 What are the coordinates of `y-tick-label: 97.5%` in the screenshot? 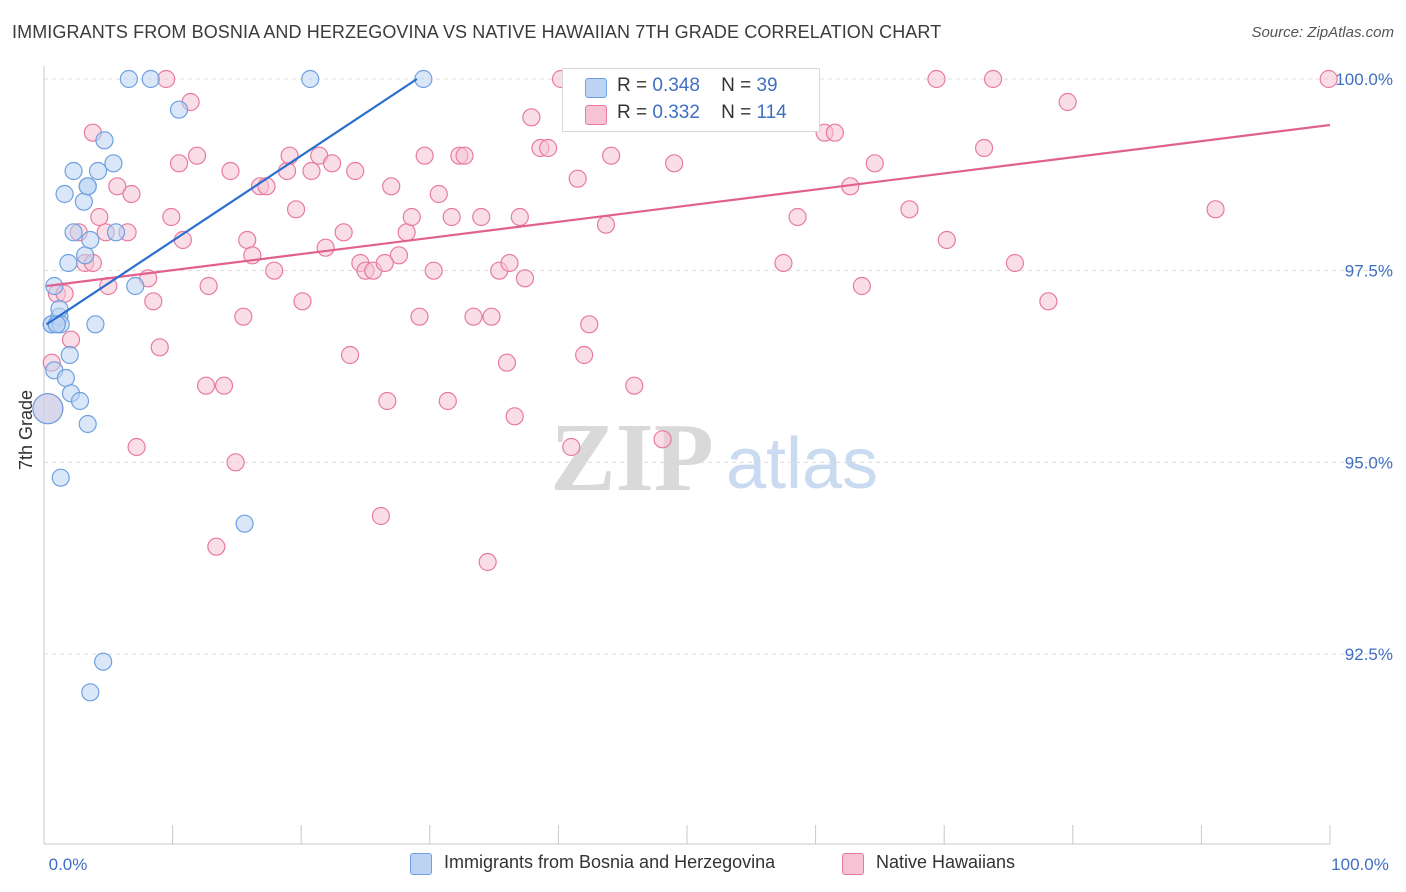 It's located at (1369, 271).